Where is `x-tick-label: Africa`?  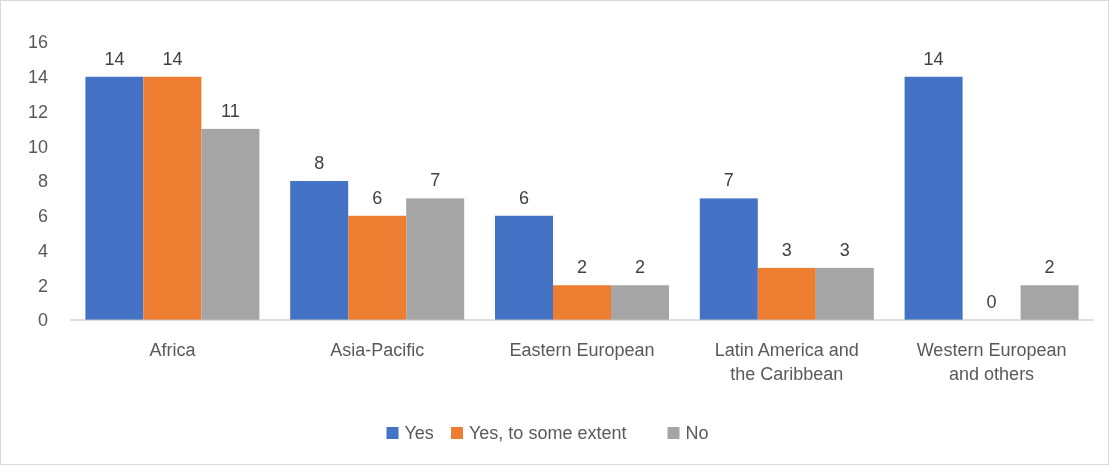 x-tick-label: Africa is located at coordinates (173, 350).